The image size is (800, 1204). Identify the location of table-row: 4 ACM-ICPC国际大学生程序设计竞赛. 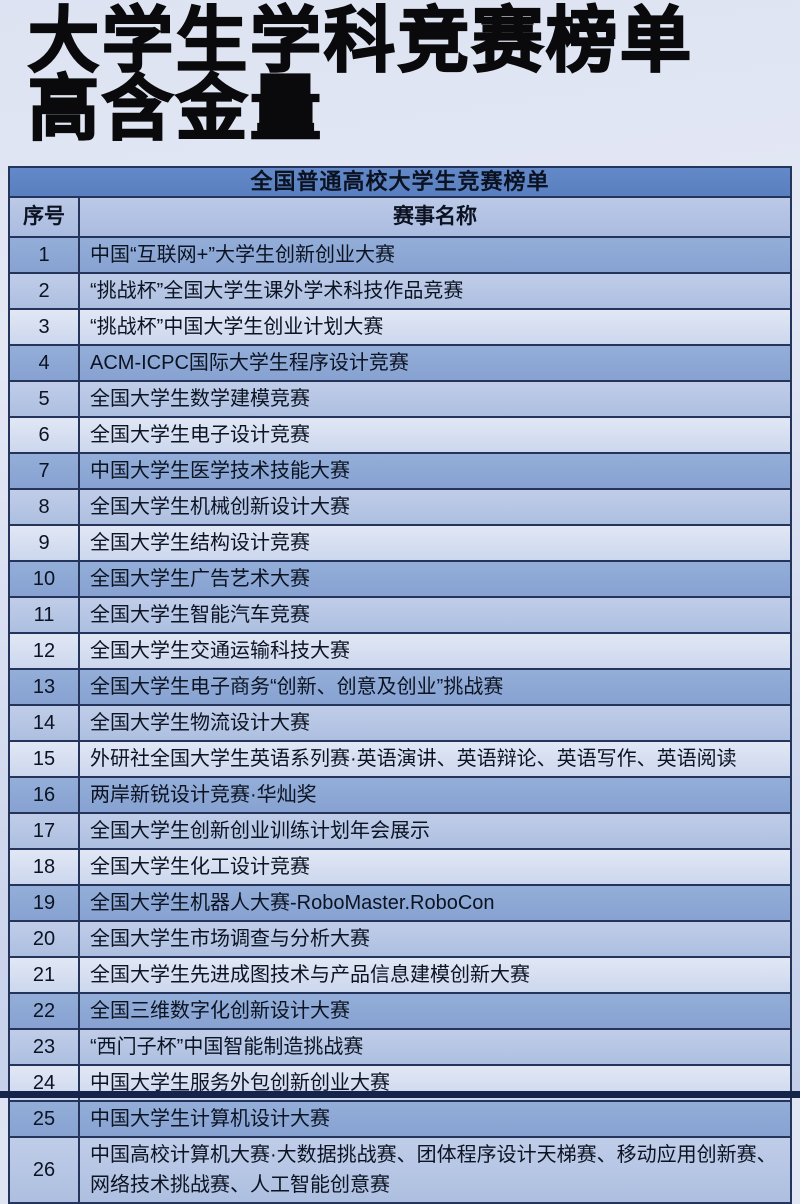
(400, 362).